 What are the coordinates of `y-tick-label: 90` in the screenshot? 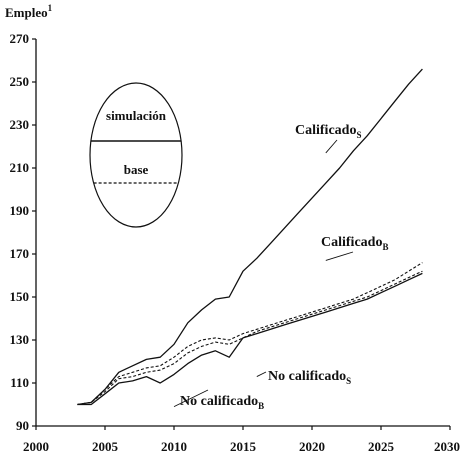 It's located at (22, 425).